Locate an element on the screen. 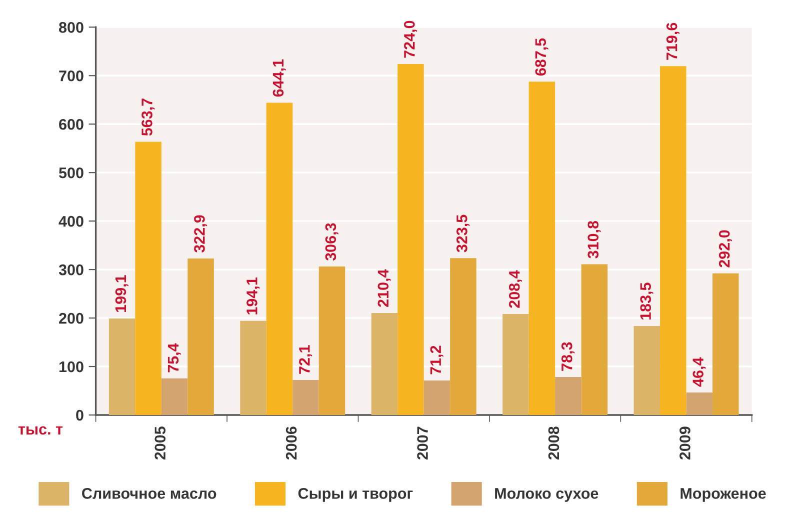 This screenshot has height=522, width=805. data-label: 71,2 is located at coordinates (437, 360).